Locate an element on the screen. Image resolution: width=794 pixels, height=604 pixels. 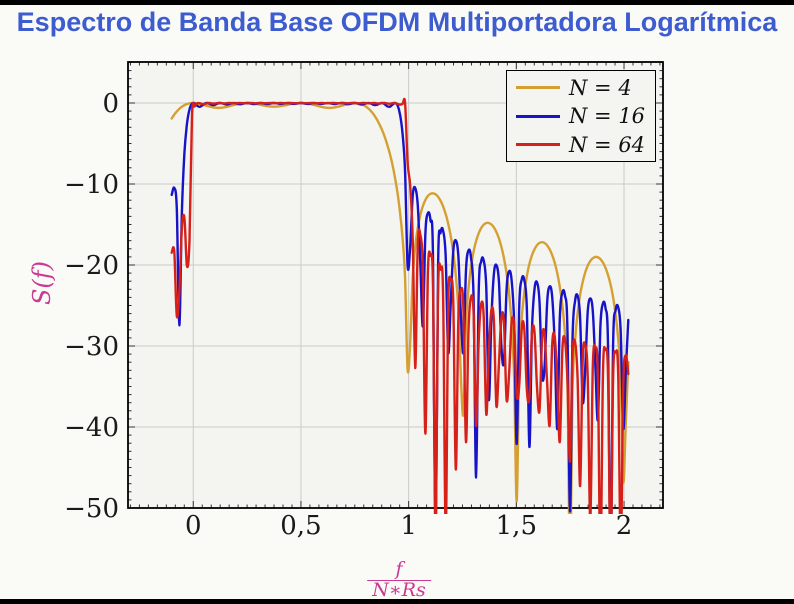
x-axis-label-denominator: N∗Rs is located at coordinates (399, 590).